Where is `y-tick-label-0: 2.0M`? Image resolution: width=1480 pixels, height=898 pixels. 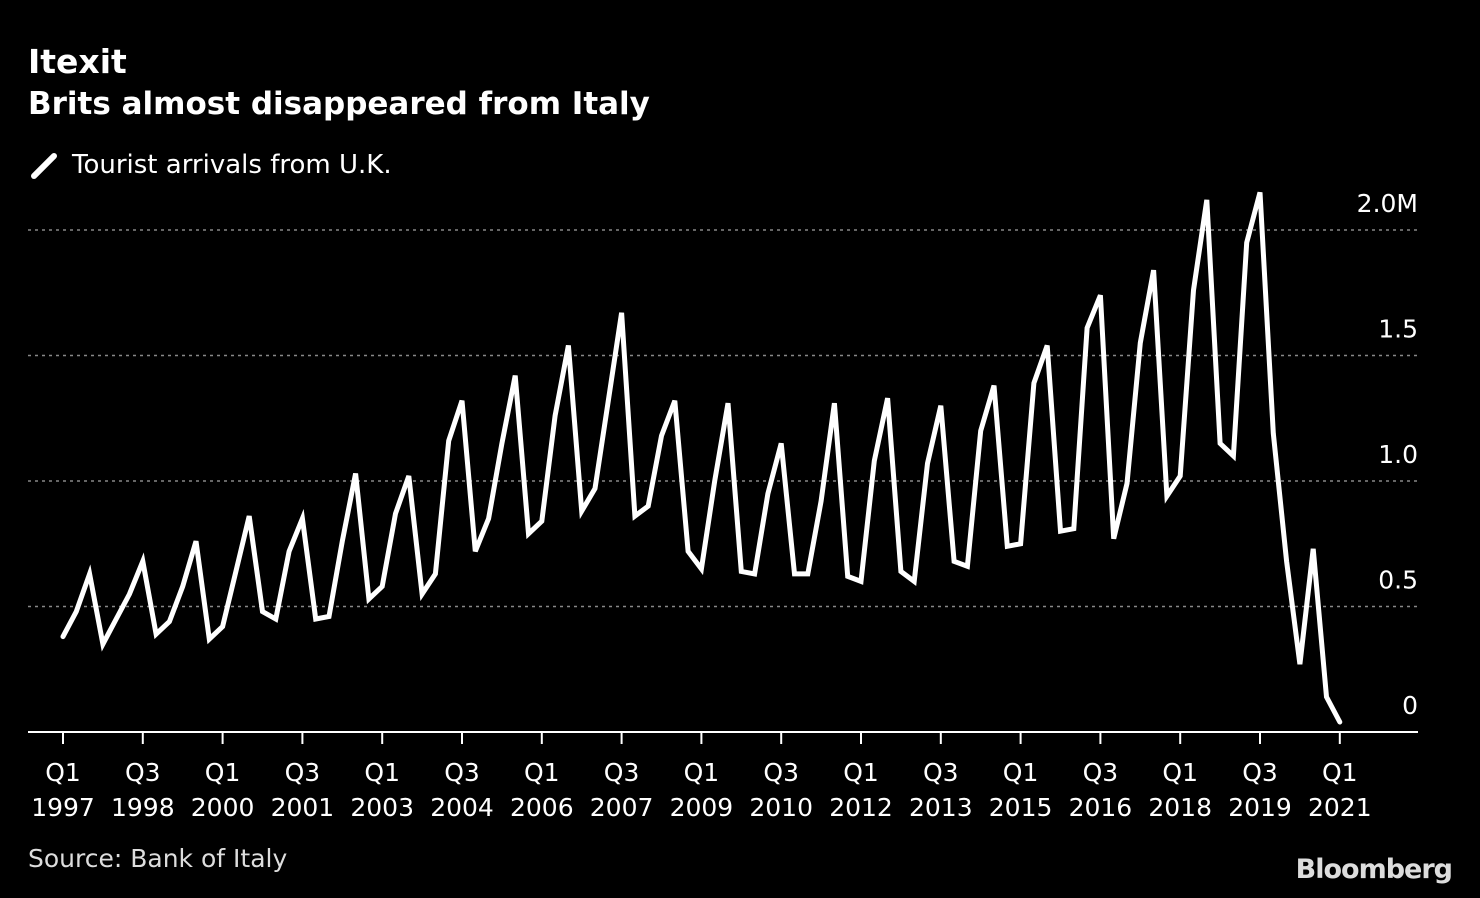 y-tick-label-0: 2.0M is located at coordinates (1387, 203).